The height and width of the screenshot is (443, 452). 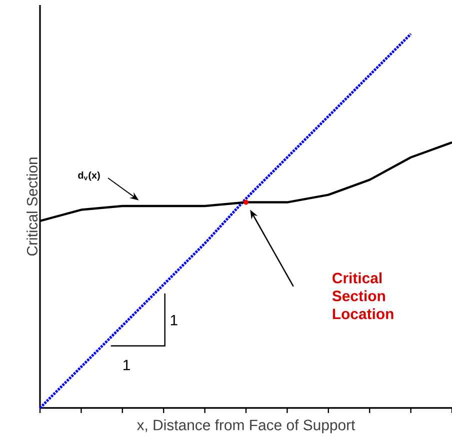 What do you see at coordinates (32, 207) in the screenshot?
I see `y-axis-title: Critical Section` at bounding box center [32, 207].